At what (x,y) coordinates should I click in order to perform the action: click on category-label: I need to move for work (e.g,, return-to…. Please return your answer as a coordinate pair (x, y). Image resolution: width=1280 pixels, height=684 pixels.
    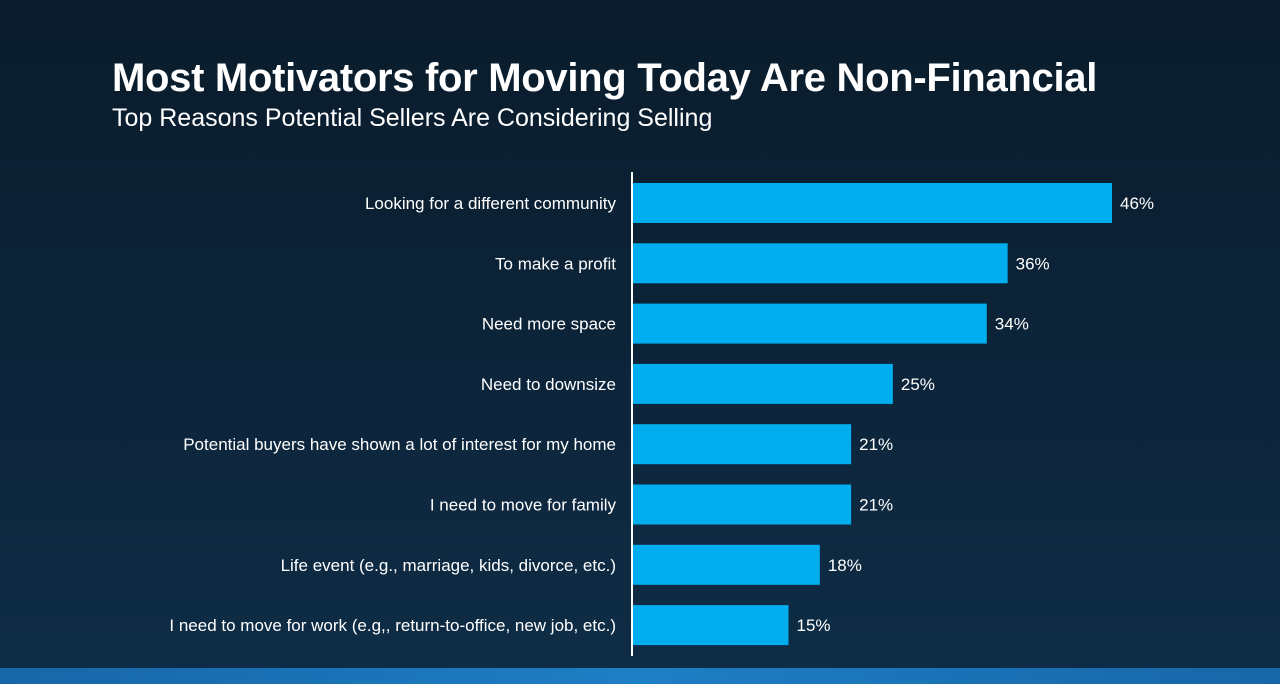
    Looking at the image, I should click on (392, 625).